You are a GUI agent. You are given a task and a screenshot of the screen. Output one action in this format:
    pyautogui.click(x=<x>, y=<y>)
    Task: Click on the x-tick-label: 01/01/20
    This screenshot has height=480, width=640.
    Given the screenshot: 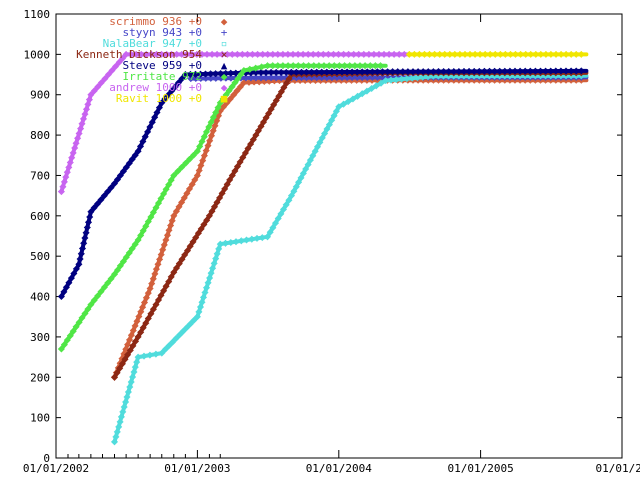 What is the action you would take?
    pyautogui.click(x=618, y=468)
    